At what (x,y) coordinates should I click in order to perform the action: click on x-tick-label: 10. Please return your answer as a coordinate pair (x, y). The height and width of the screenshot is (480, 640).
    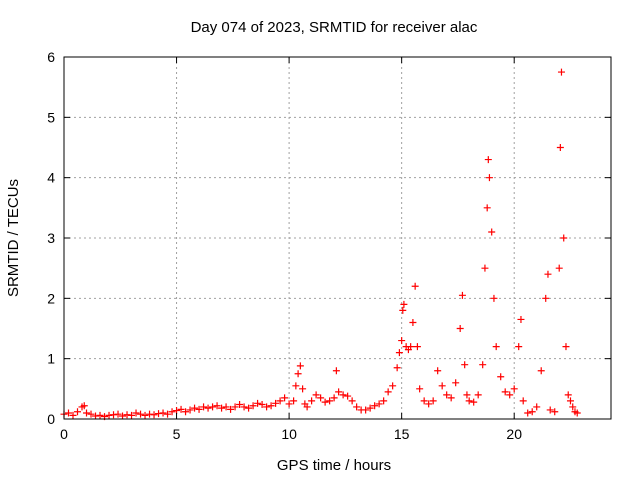
    Looking at the image, I should click on (289, 434).